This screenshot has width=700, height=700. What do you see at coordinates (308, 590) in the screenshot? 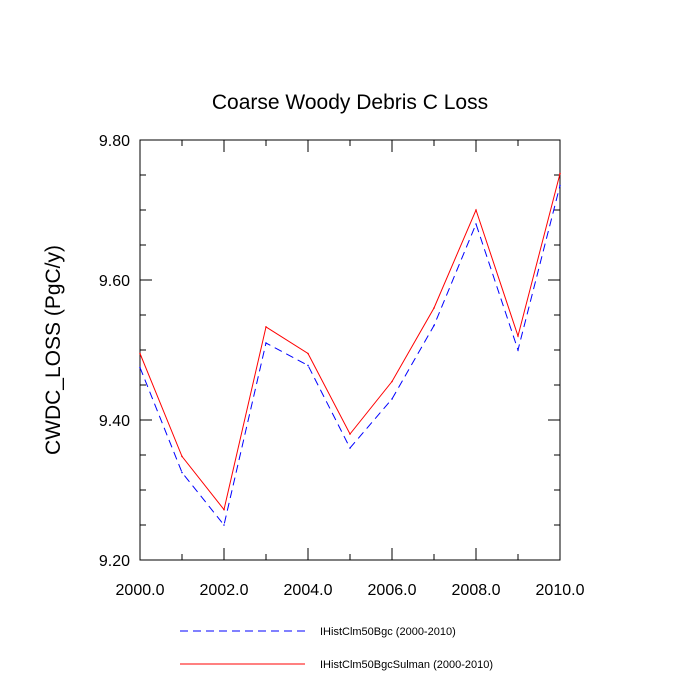
I see `x-tick-label: 2004.0` at bounding box center [308, 590].